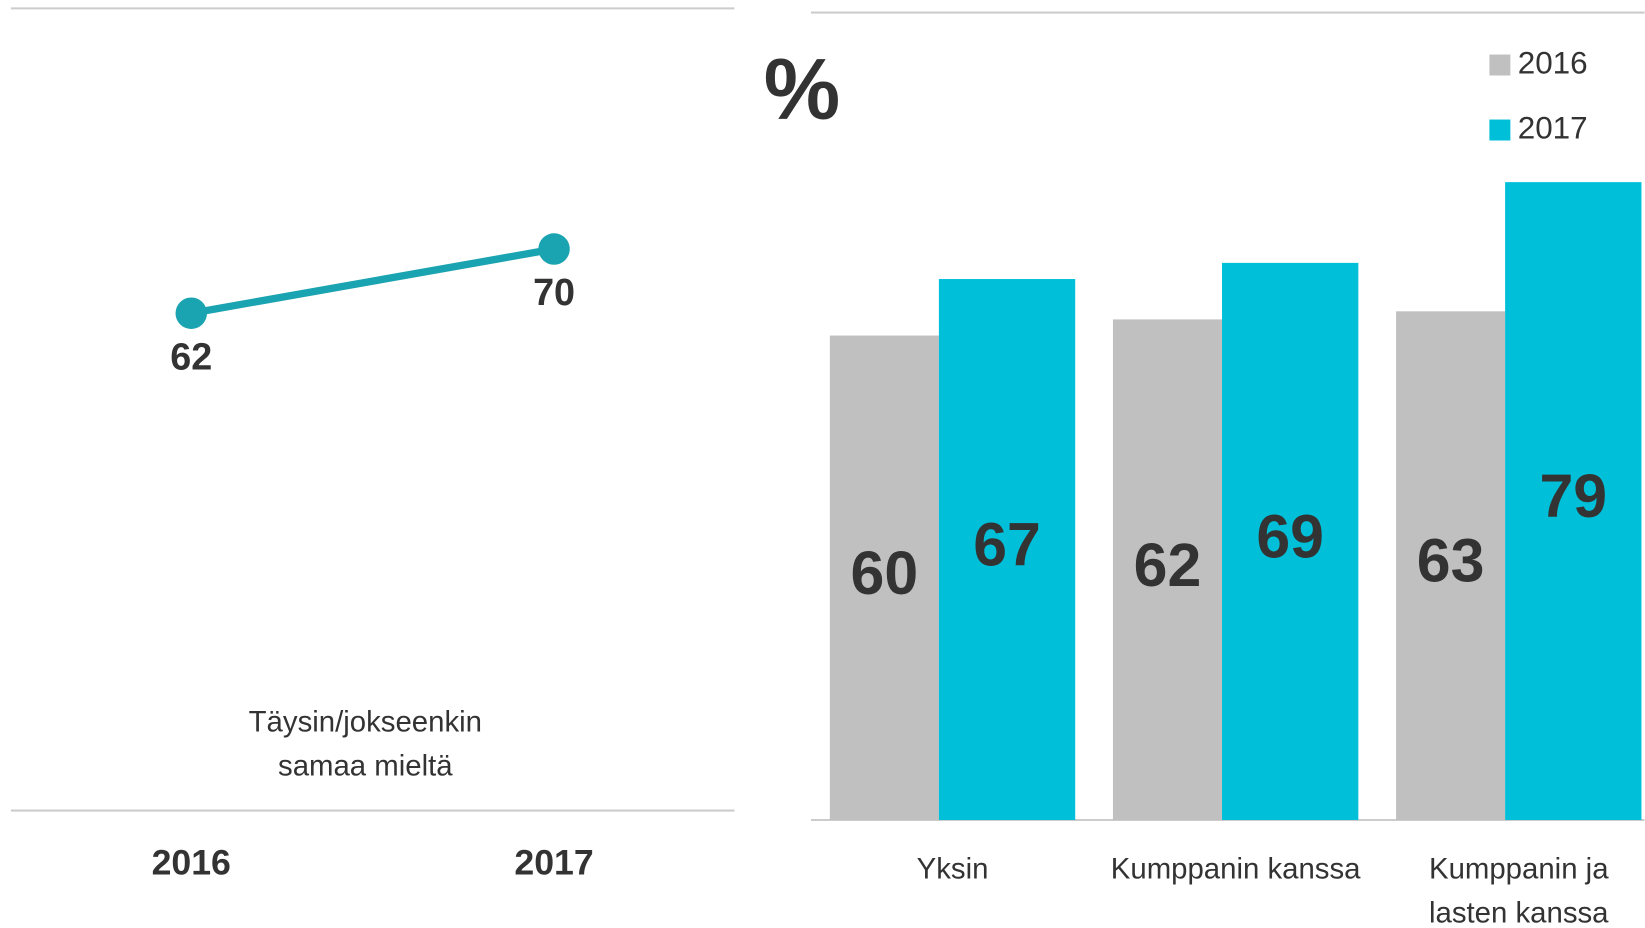 The width and height of the screenshot is (1645, 928). Describe the element at coordinates (1519, 890) in the screenshot. I see `x-tick-label: Kumppanin ja lasten kanssa` at that location.